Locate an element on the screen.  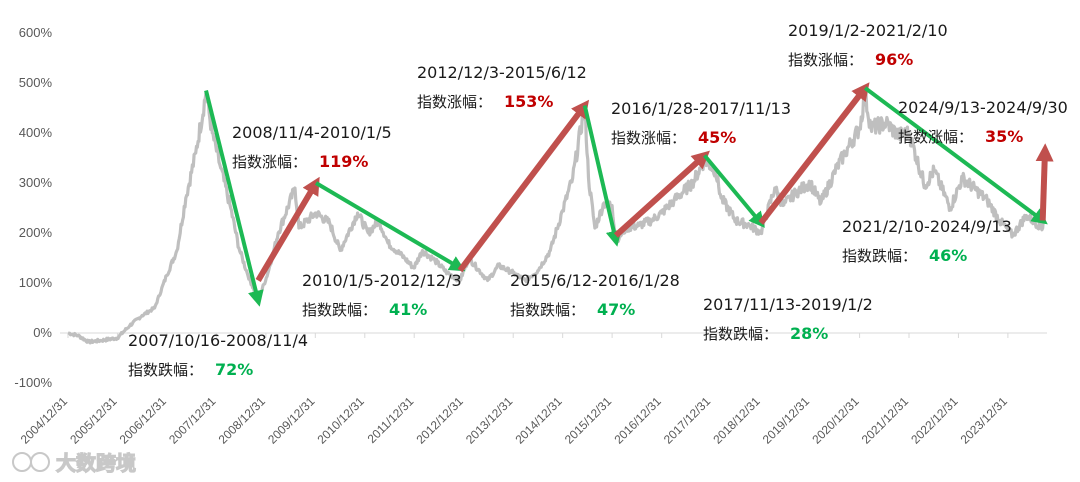
y-tick-label: 500% is located at coordinates (36, 82).